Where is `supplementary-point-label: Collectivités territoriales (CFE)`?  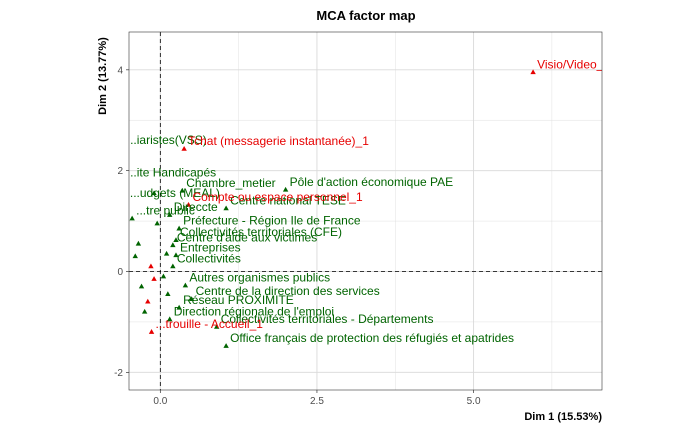 supplementary-point-label: Collectivités territoriales (CFE) is located at coordinates (261, 232).